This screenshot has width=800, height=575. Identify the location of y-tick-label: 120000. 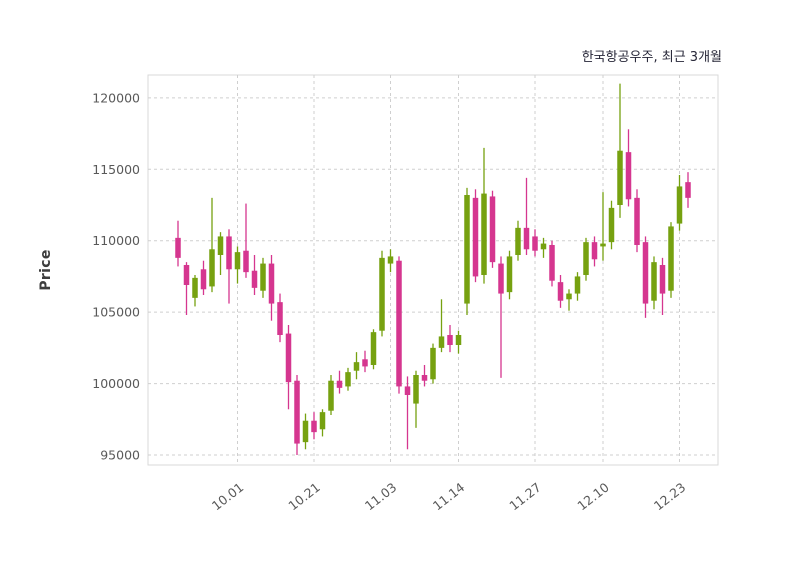
(116, 97).